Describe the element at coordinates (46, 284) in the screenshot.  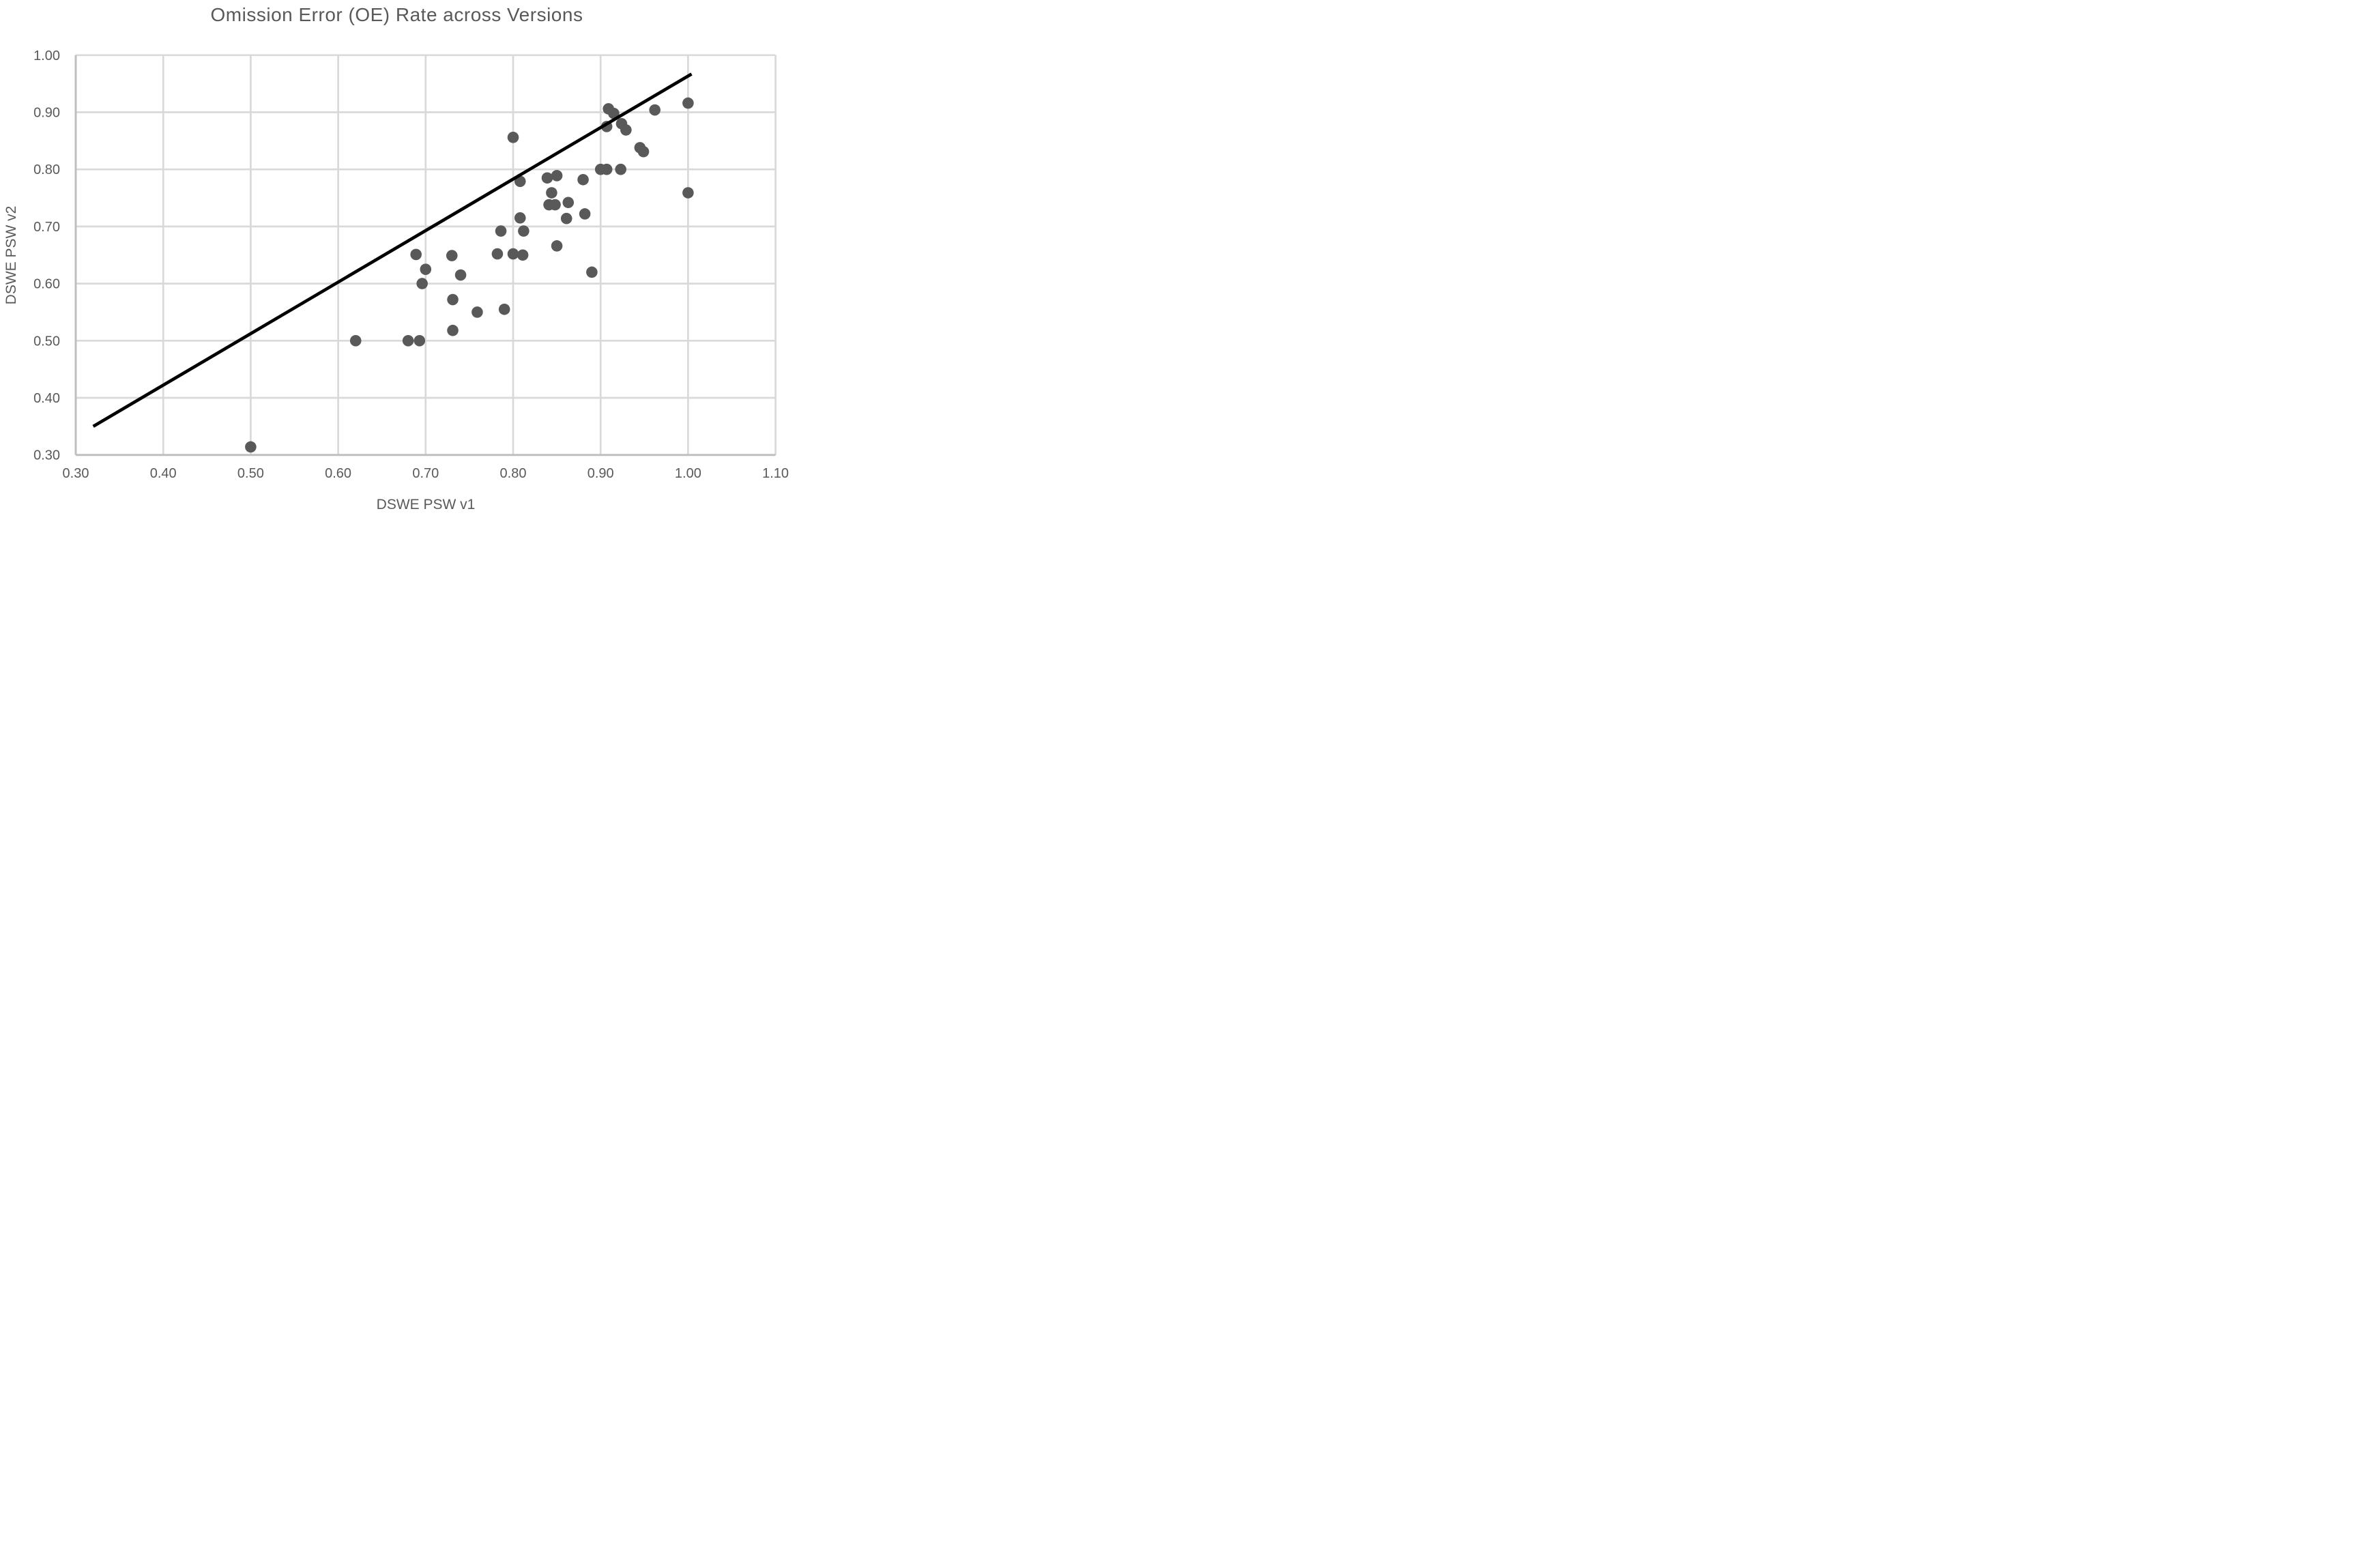
I see `y-tick-label: 0.60` at that location.